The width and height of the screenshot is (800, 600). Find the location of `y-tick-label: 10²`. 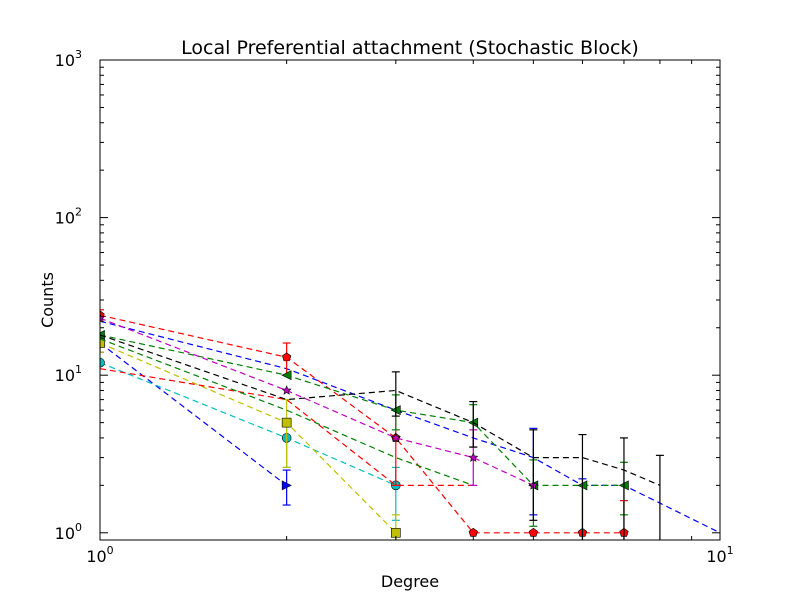

y-tick-label: 10² is located at coordinates (68, 217).